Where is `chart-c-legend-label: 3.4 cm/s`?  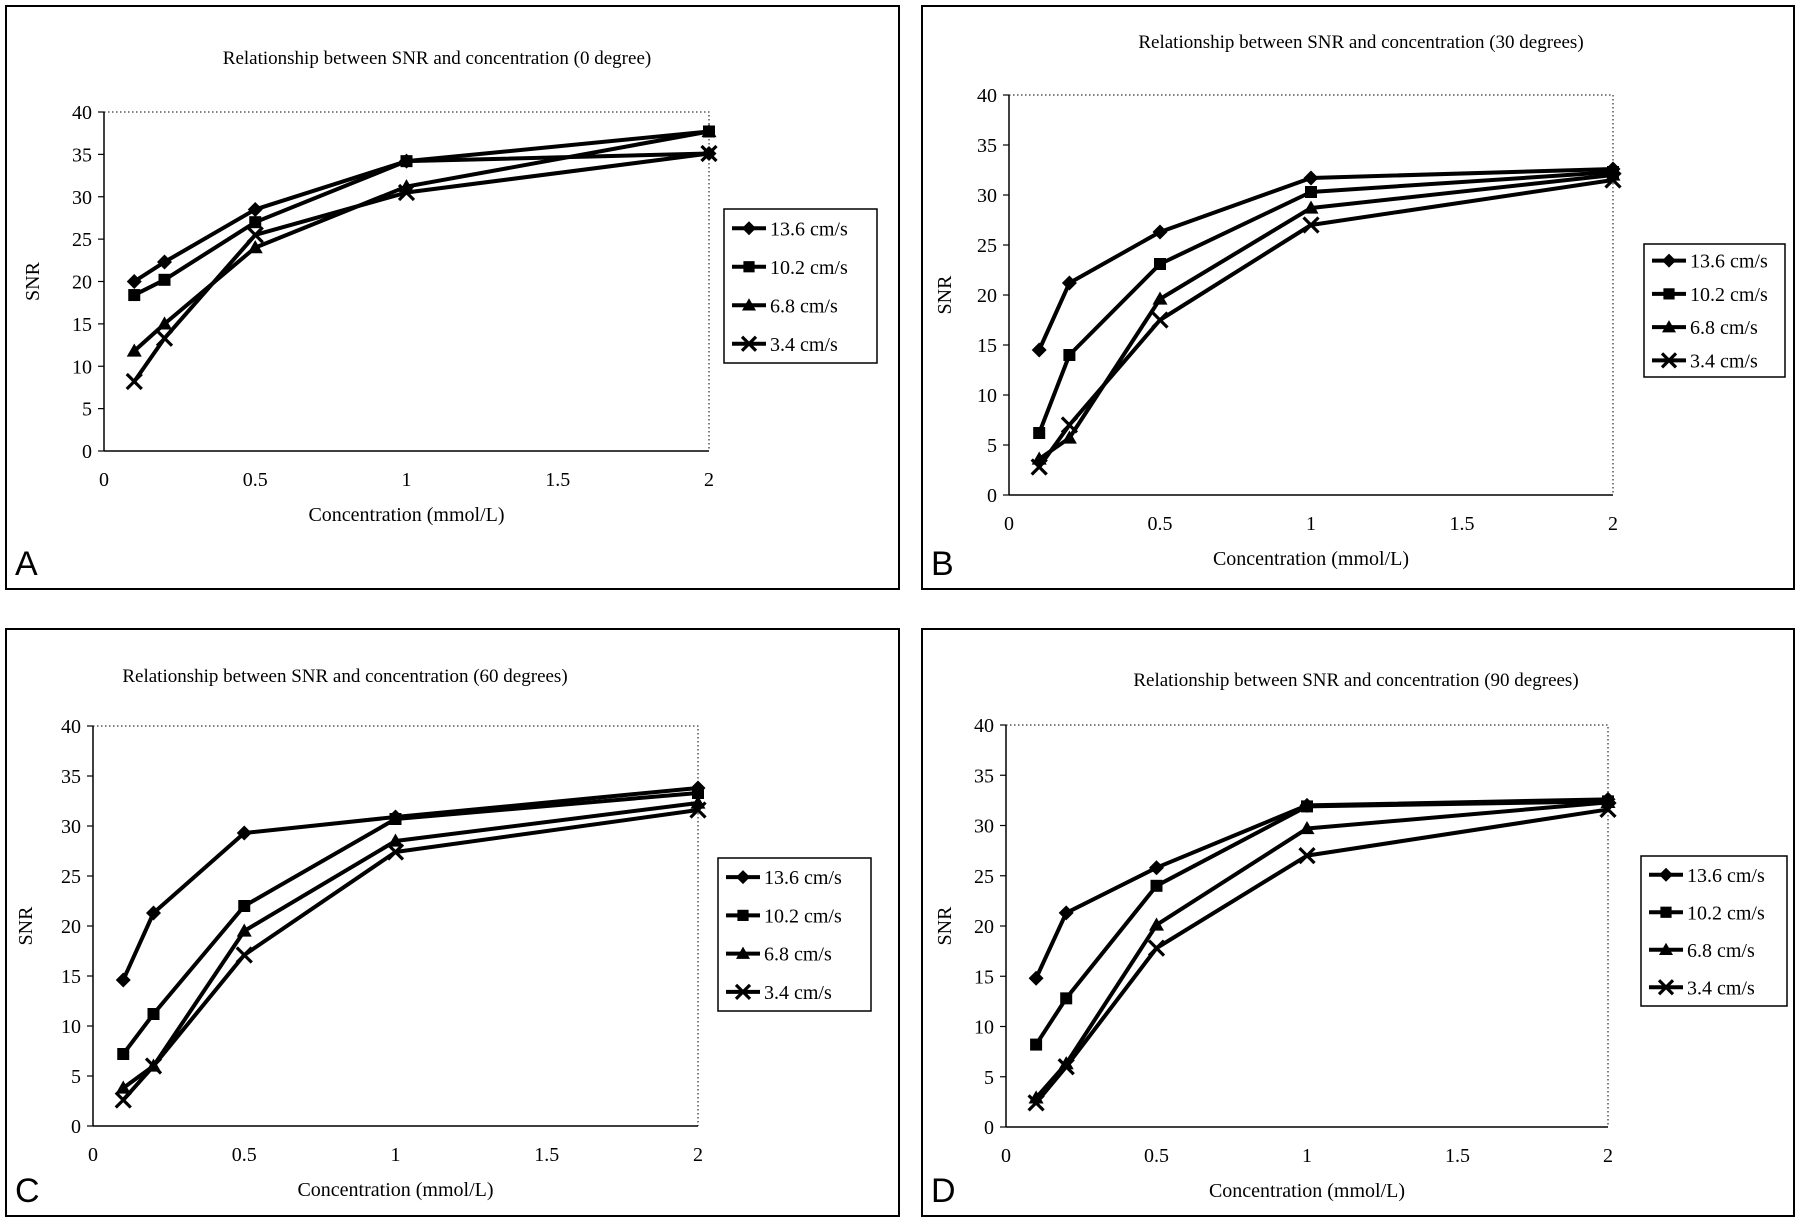
chart-c-legend-label: 3.4 cm/s is located at coordinates (798, 993).